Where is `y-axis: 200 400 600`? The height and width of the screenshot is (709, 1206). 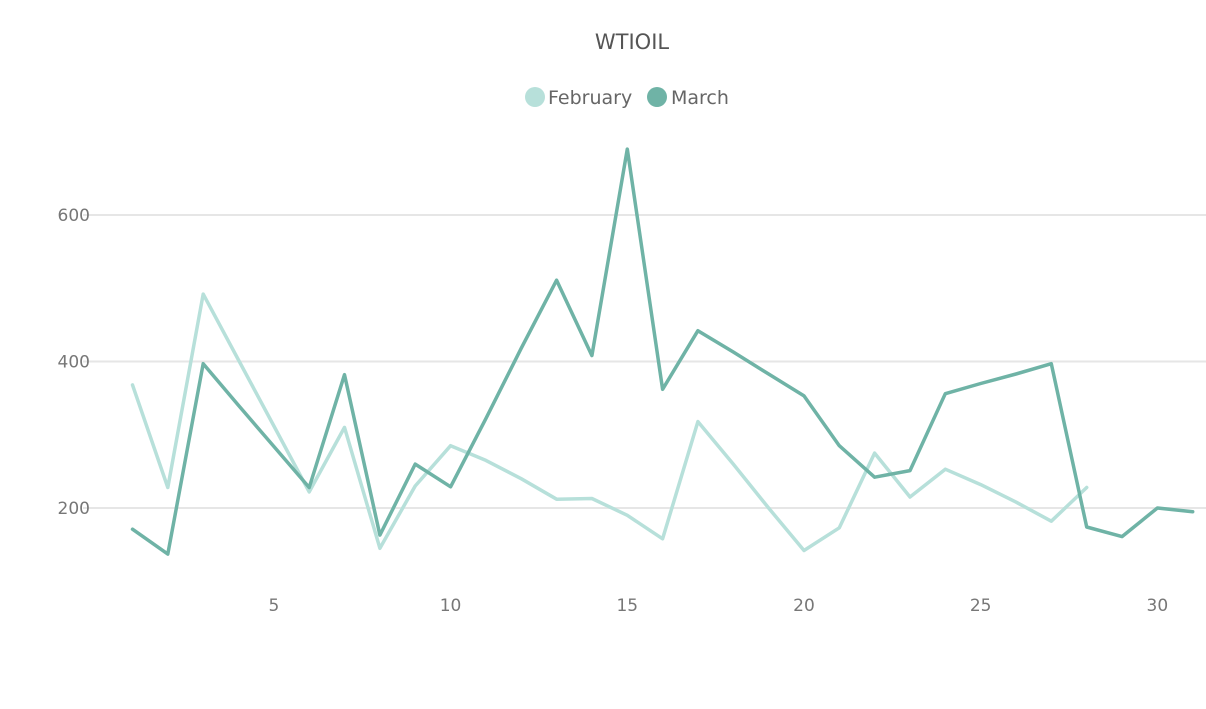
y-axis: 200 400 600 is located at coordinates (74, 362).